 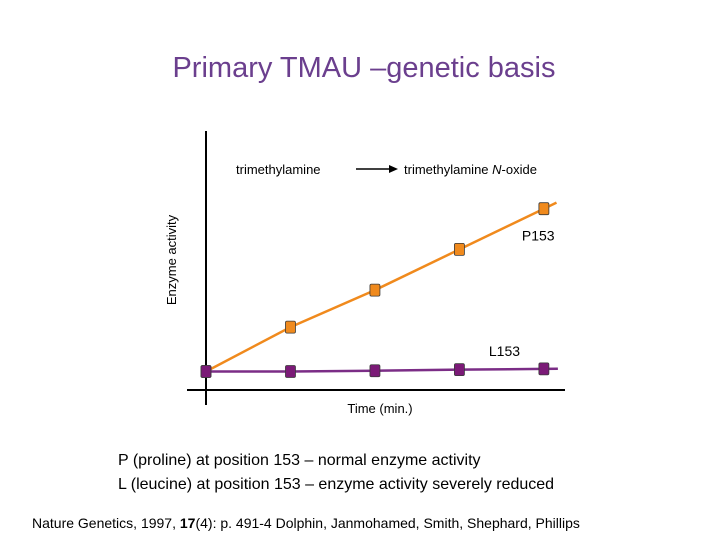 What do you see at coordinates (393, 169) in the screenshot?
I see `reaction-arrow-head` at bounding box center [393, 169].